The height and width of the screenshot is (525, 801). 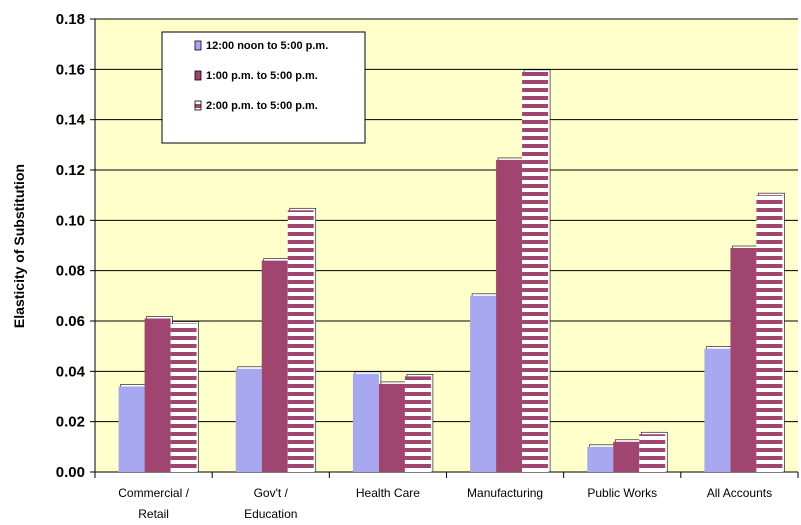 I want to click on y-tick-label: 0.16, so click(x=70, y=69).